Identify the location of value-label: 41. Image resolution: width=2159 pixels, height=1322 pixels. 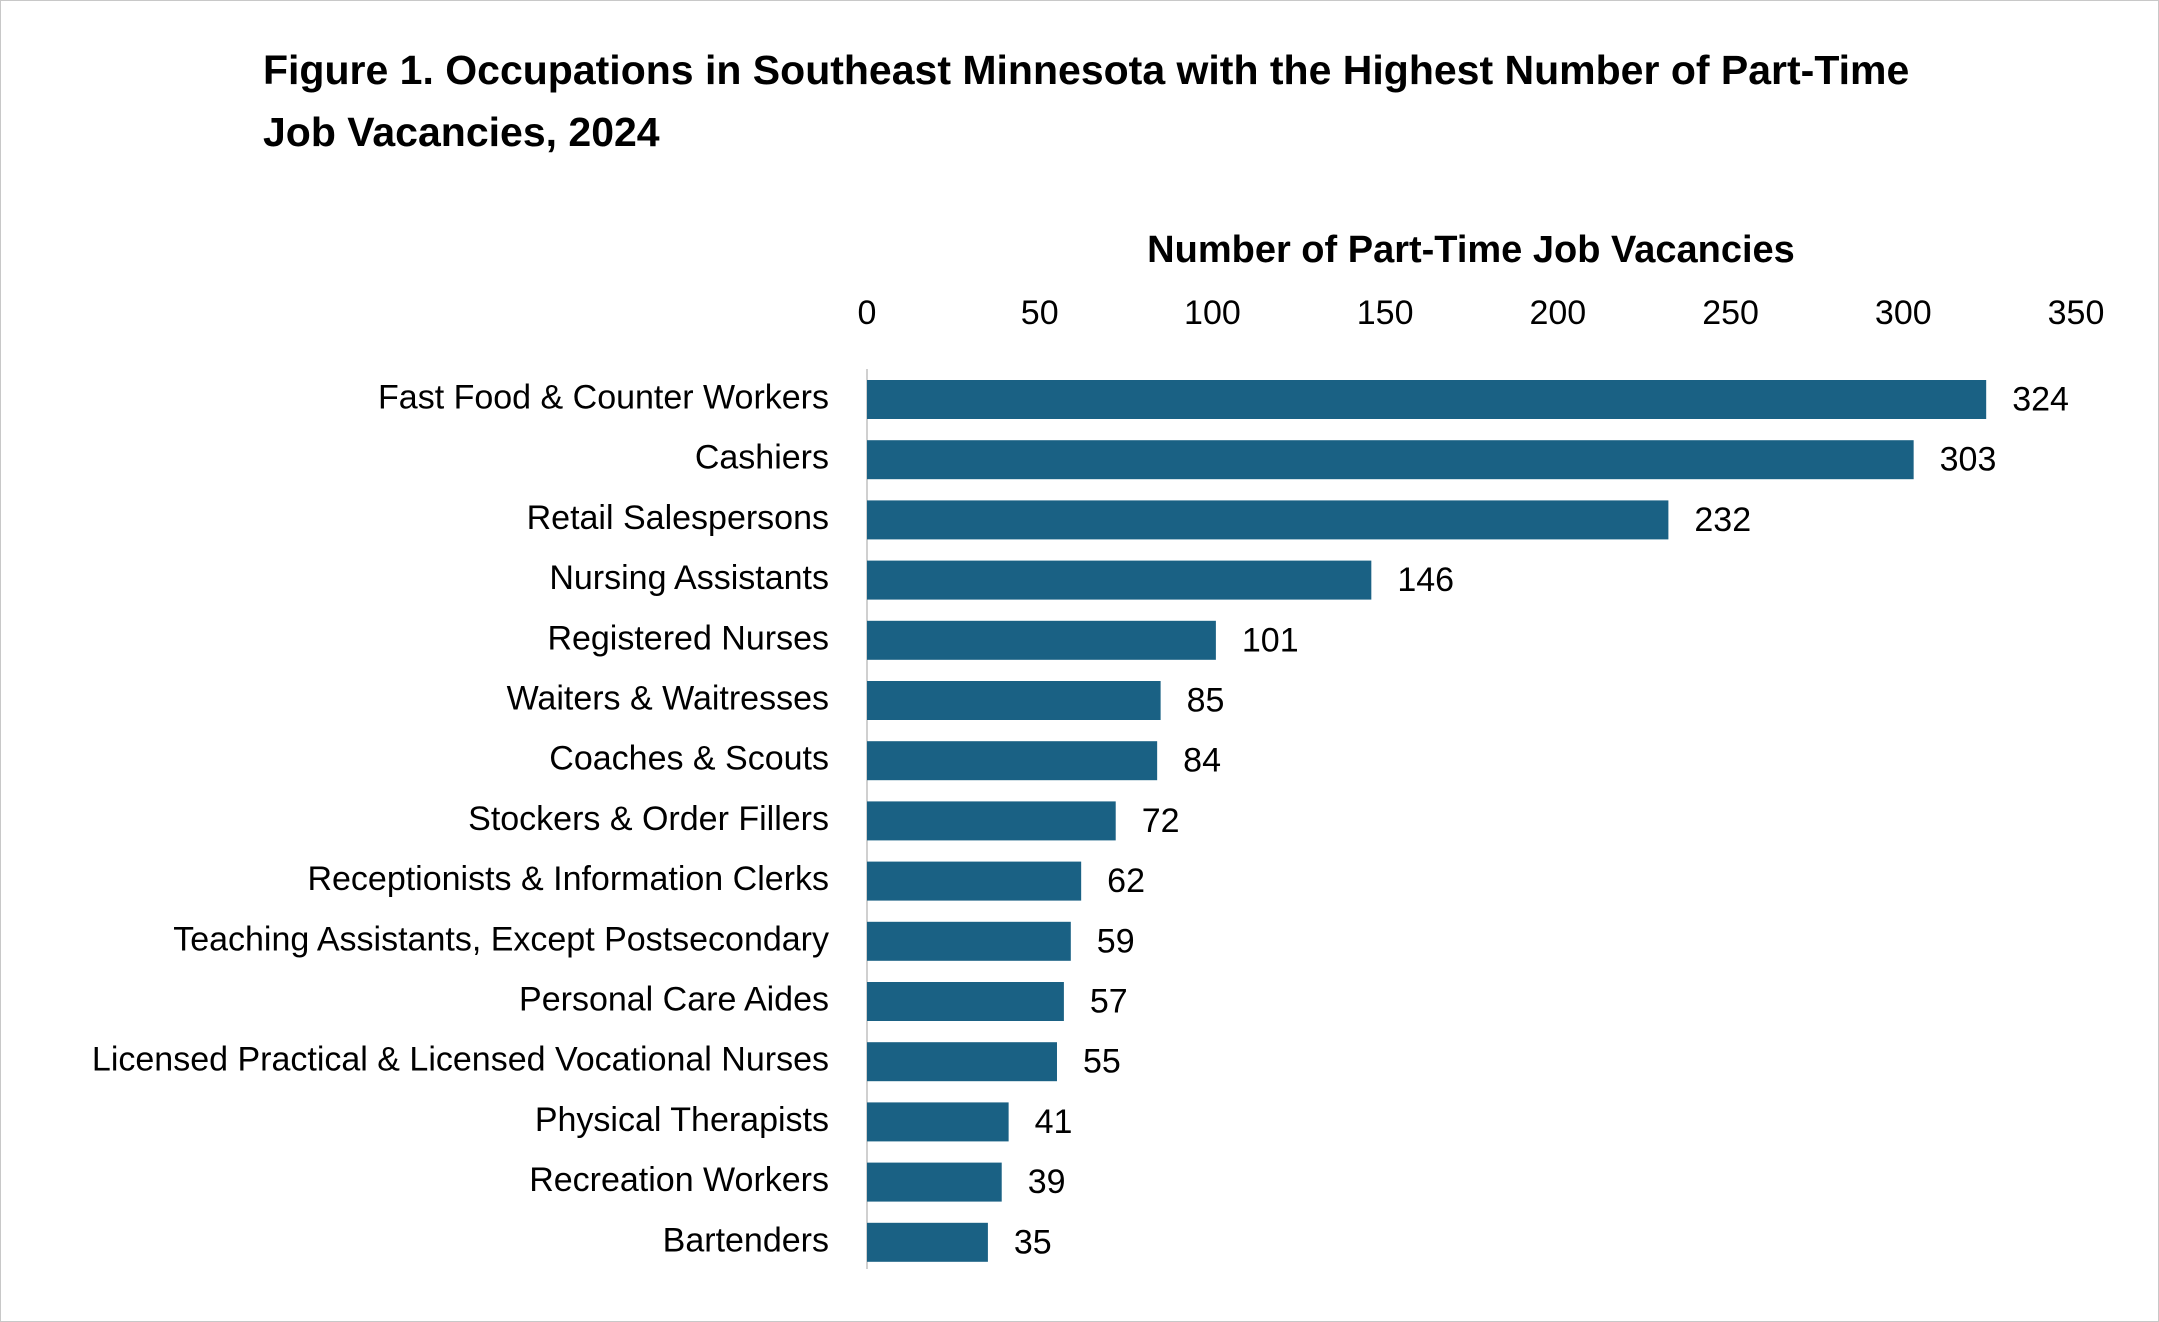
(1054, 1122).